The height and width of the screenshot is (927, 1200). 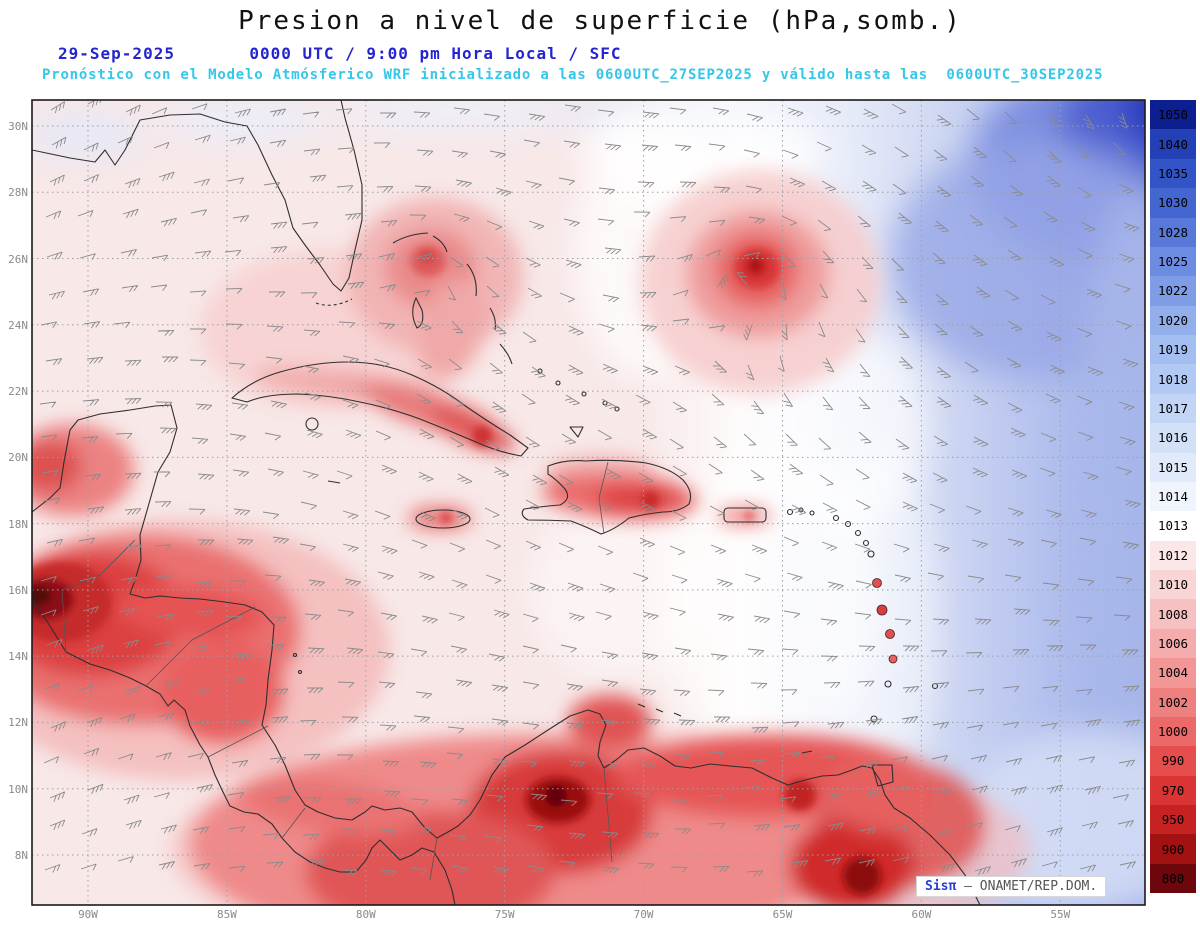 What do you see at coordinates (88, 914) in the screenshot?
I see `lon-tick-label: 90W` at bounding box center [88, 914].